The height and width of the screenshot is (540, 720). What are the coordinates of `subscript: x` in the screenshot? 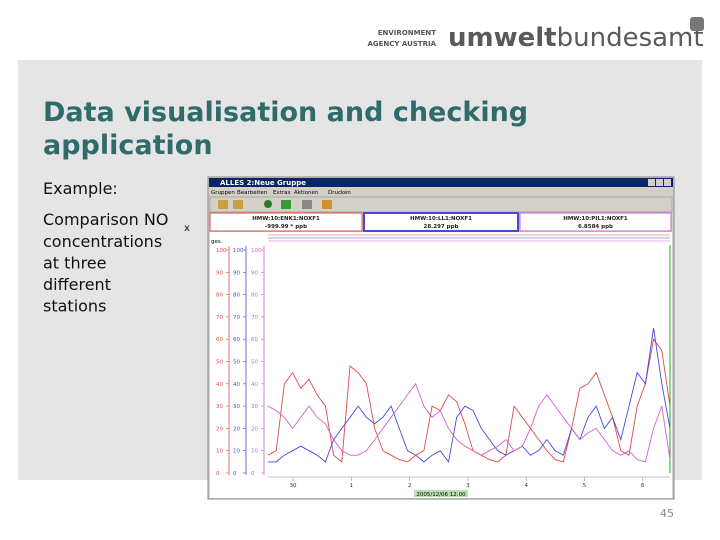 It's located at (187, 228).